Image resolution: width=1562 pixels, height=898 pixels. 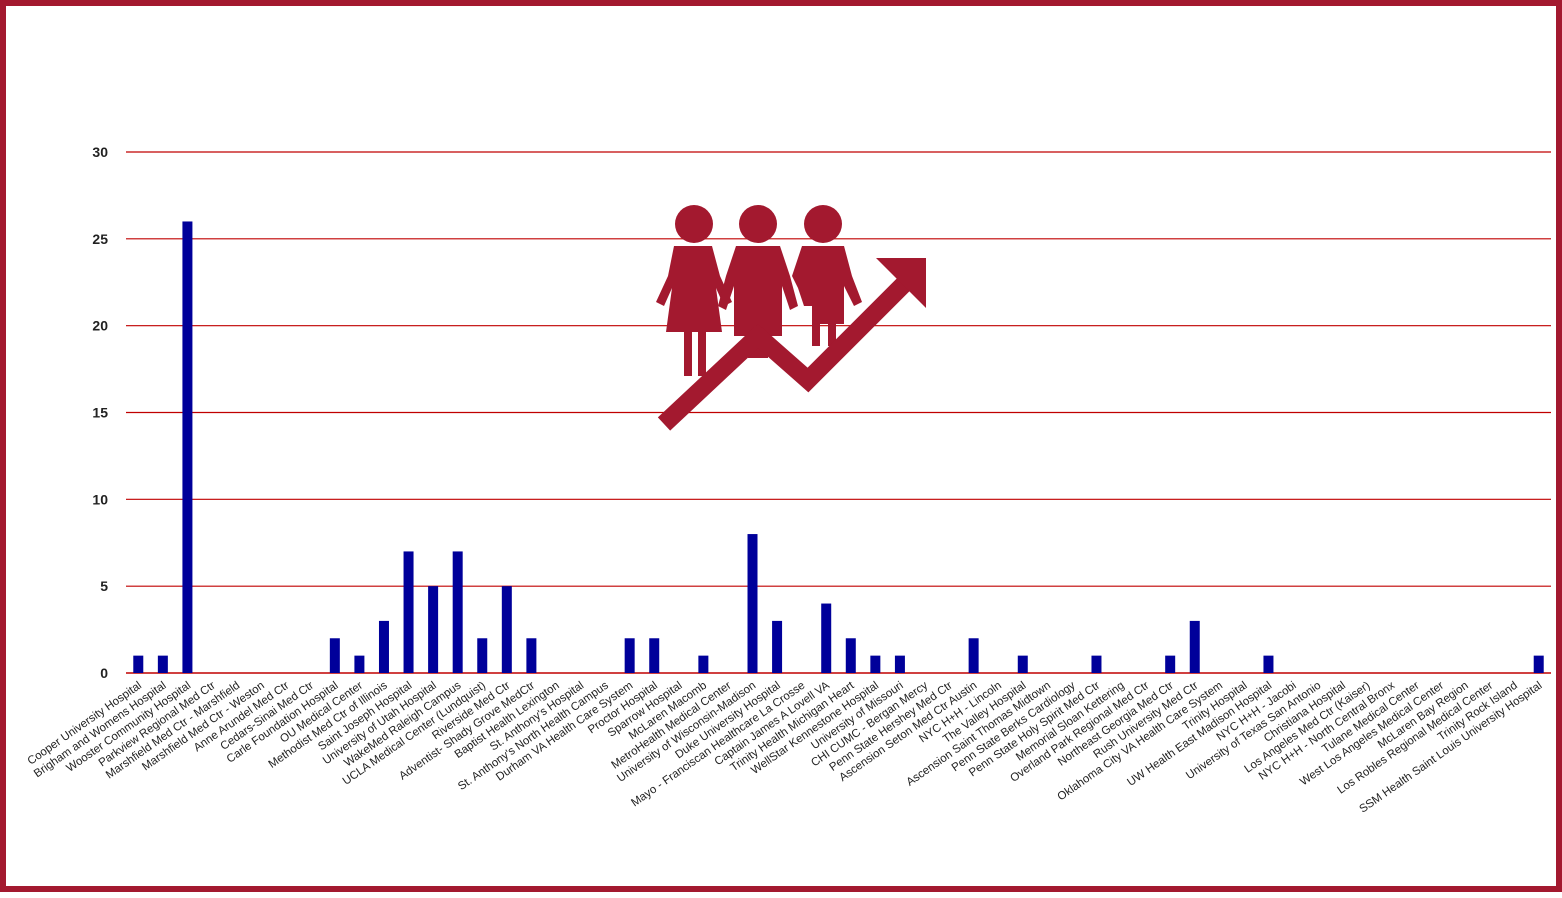 I want to click on y-tick-label: 10, so click(x=100, y=499).